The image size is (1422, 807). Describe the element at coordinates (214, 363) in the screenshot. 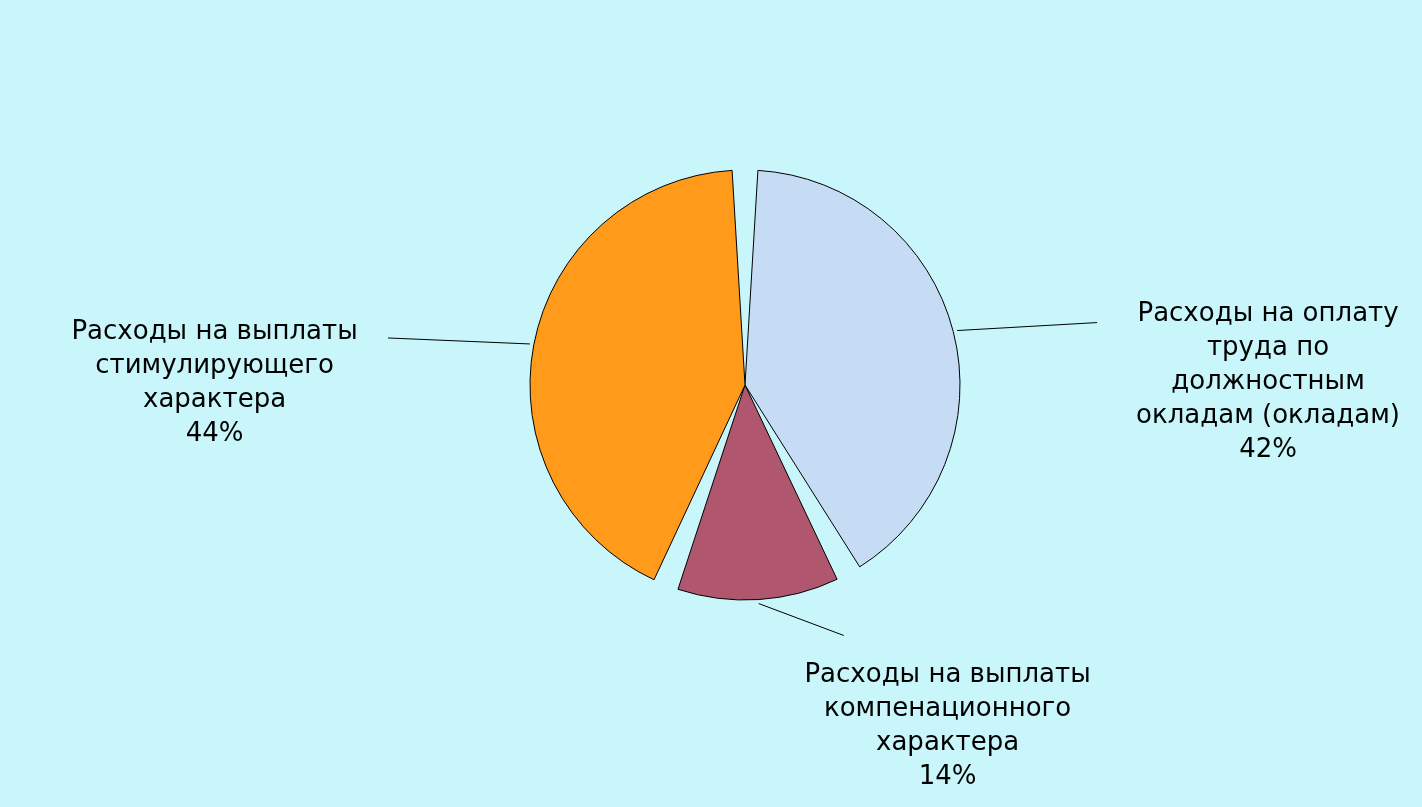

I see `slice-label: Расходы на выплаты стимулирующего характера` at that location.